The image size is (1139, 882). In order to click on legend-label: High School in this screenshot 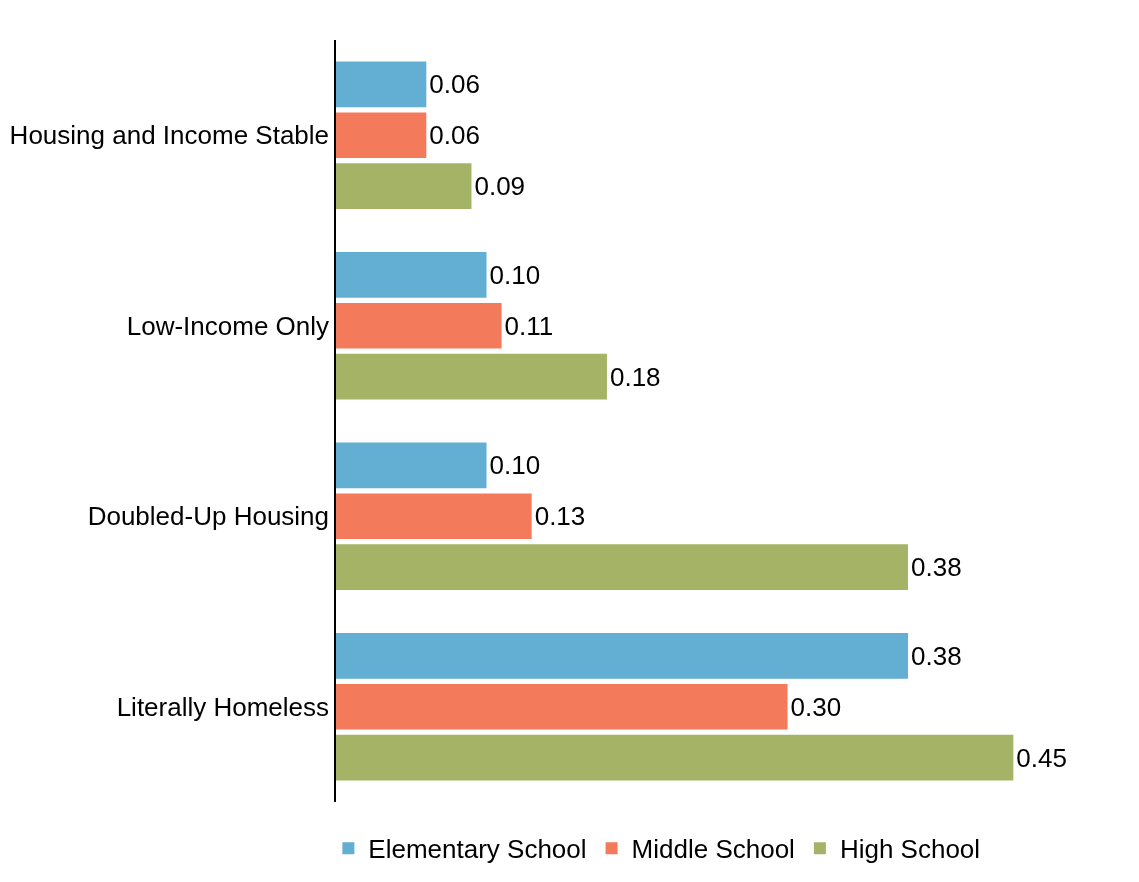, I will do `click(910, 849)`.